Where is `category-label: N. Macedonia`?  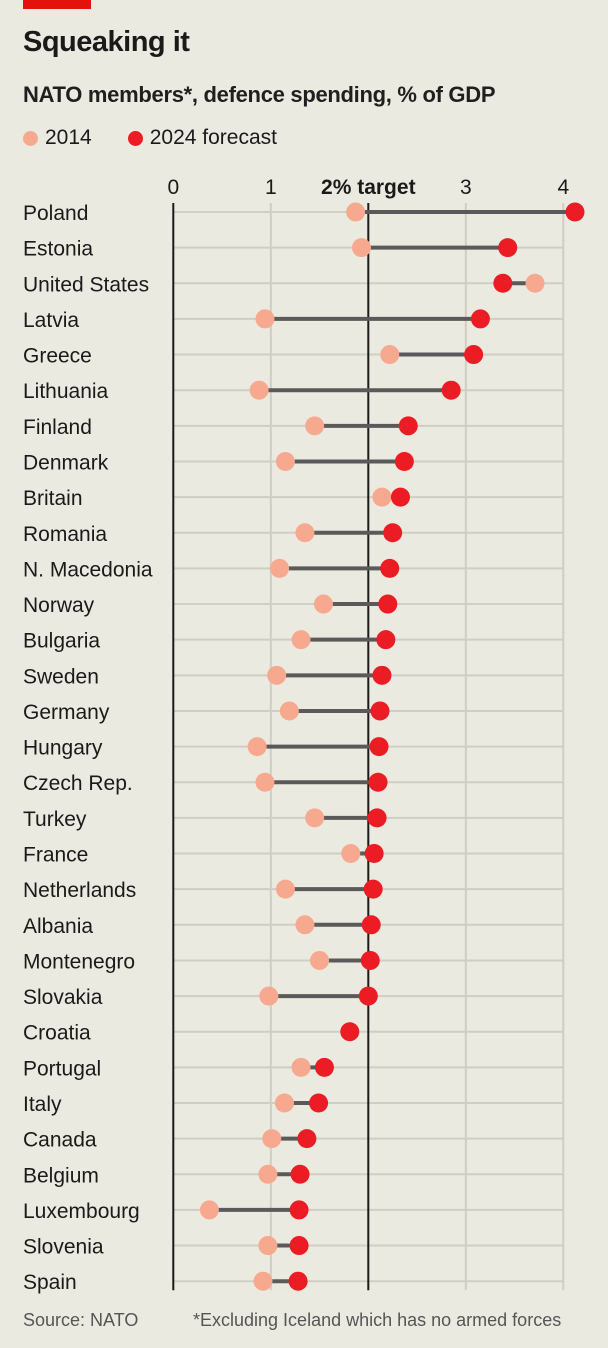 category-label: N. Macedonia is located at coordinates (88, 569).